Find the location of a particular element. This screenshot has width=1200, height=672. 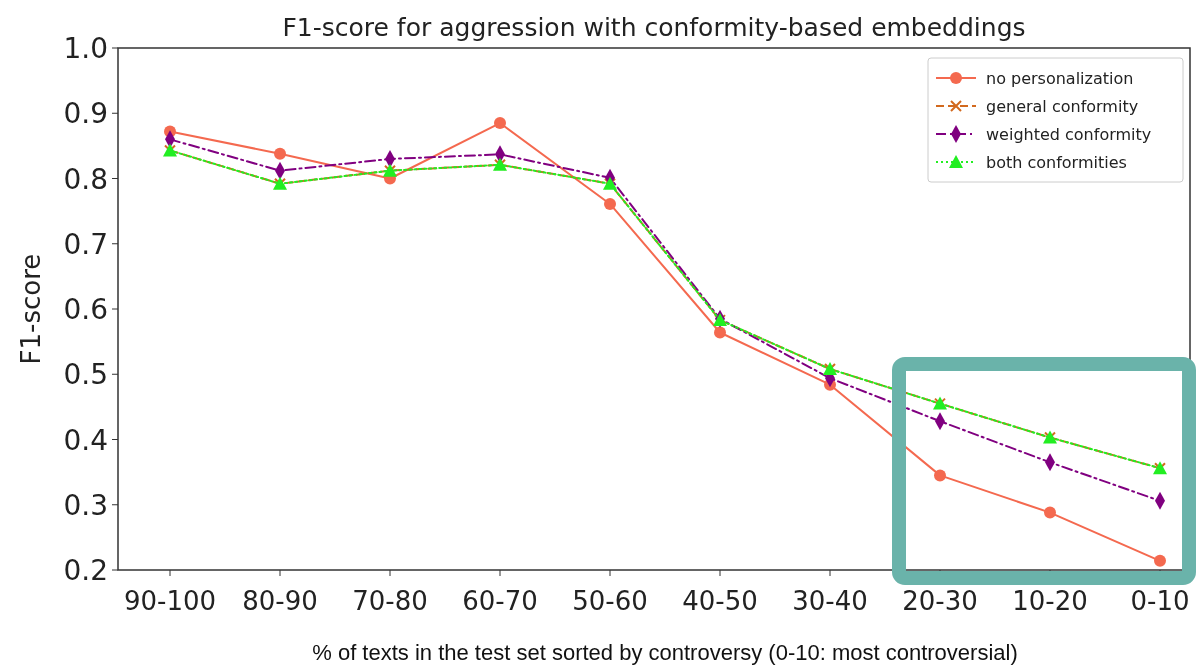

x-tick-label: 0-10 is located at coordinates (1160, 601).